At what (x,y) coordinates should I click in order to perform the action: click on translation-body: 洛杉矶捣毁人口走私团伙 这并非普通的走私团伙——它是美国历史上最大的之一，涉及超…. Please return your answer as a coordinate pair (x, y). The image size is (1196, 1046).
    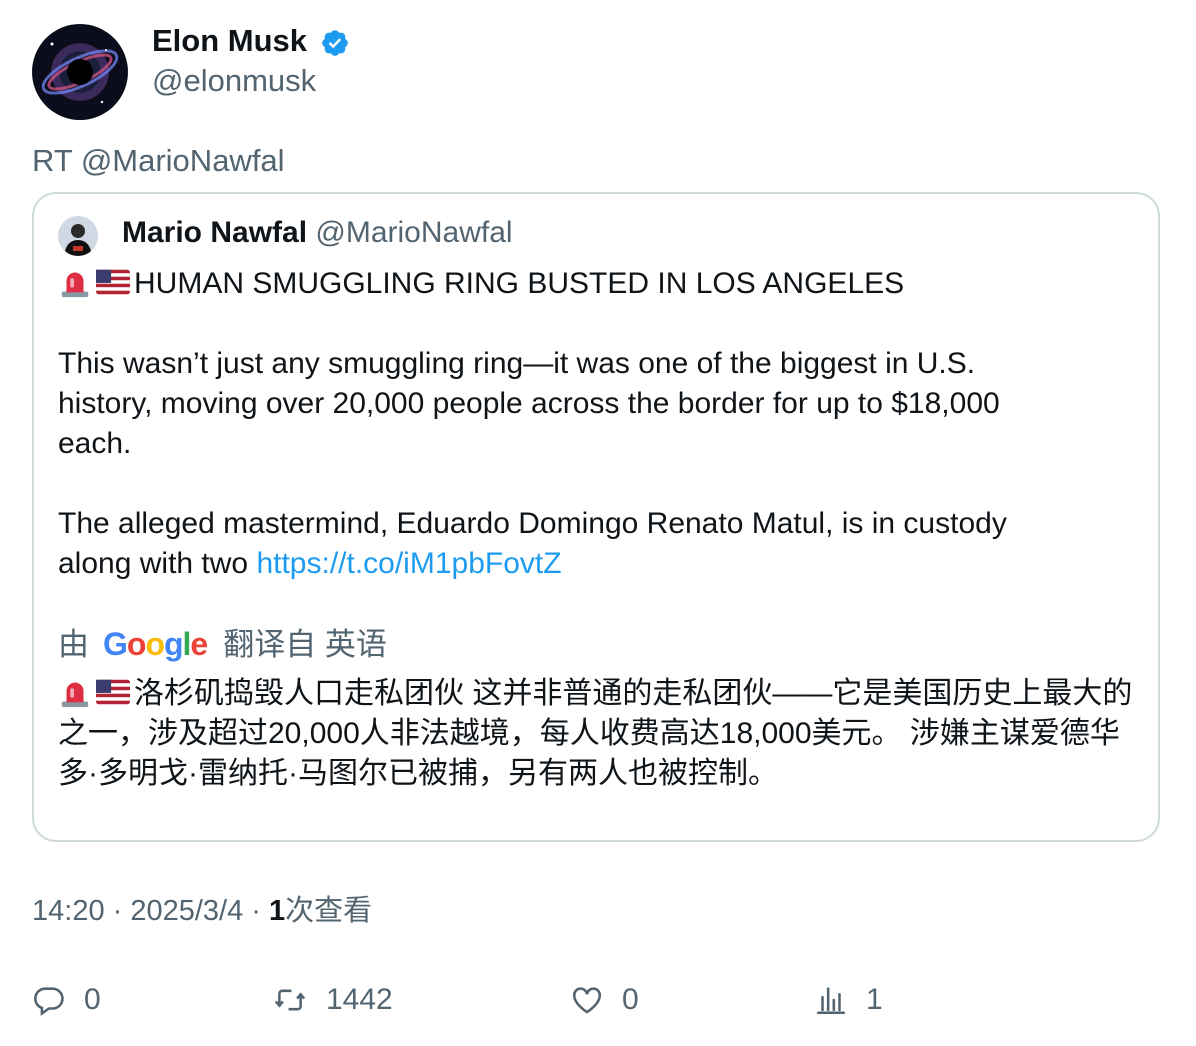
    Looking at the image, I should click on (595, 733).